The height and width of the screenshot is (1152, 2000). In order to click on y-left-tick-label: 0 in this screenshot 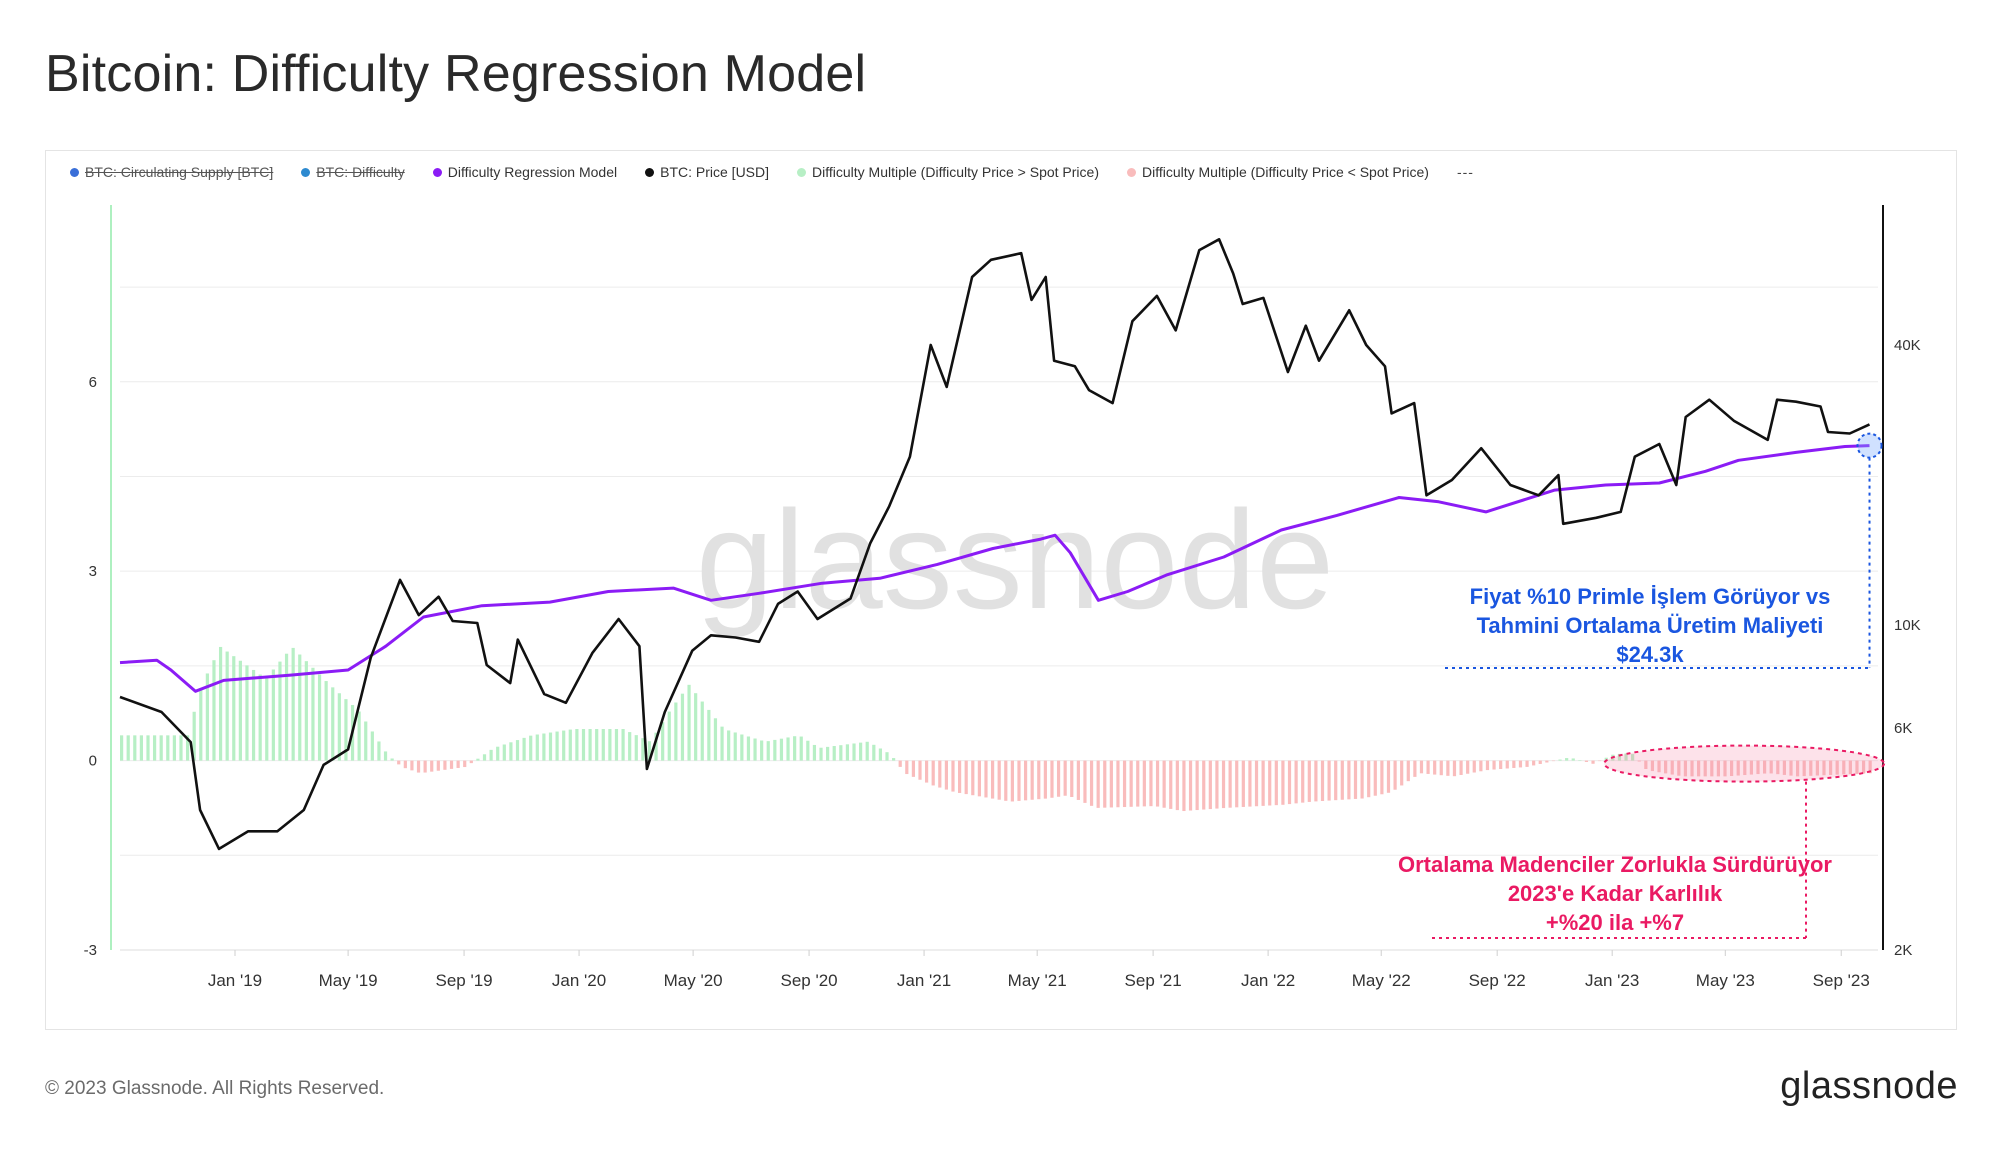, I will do `click(93, 761)`.